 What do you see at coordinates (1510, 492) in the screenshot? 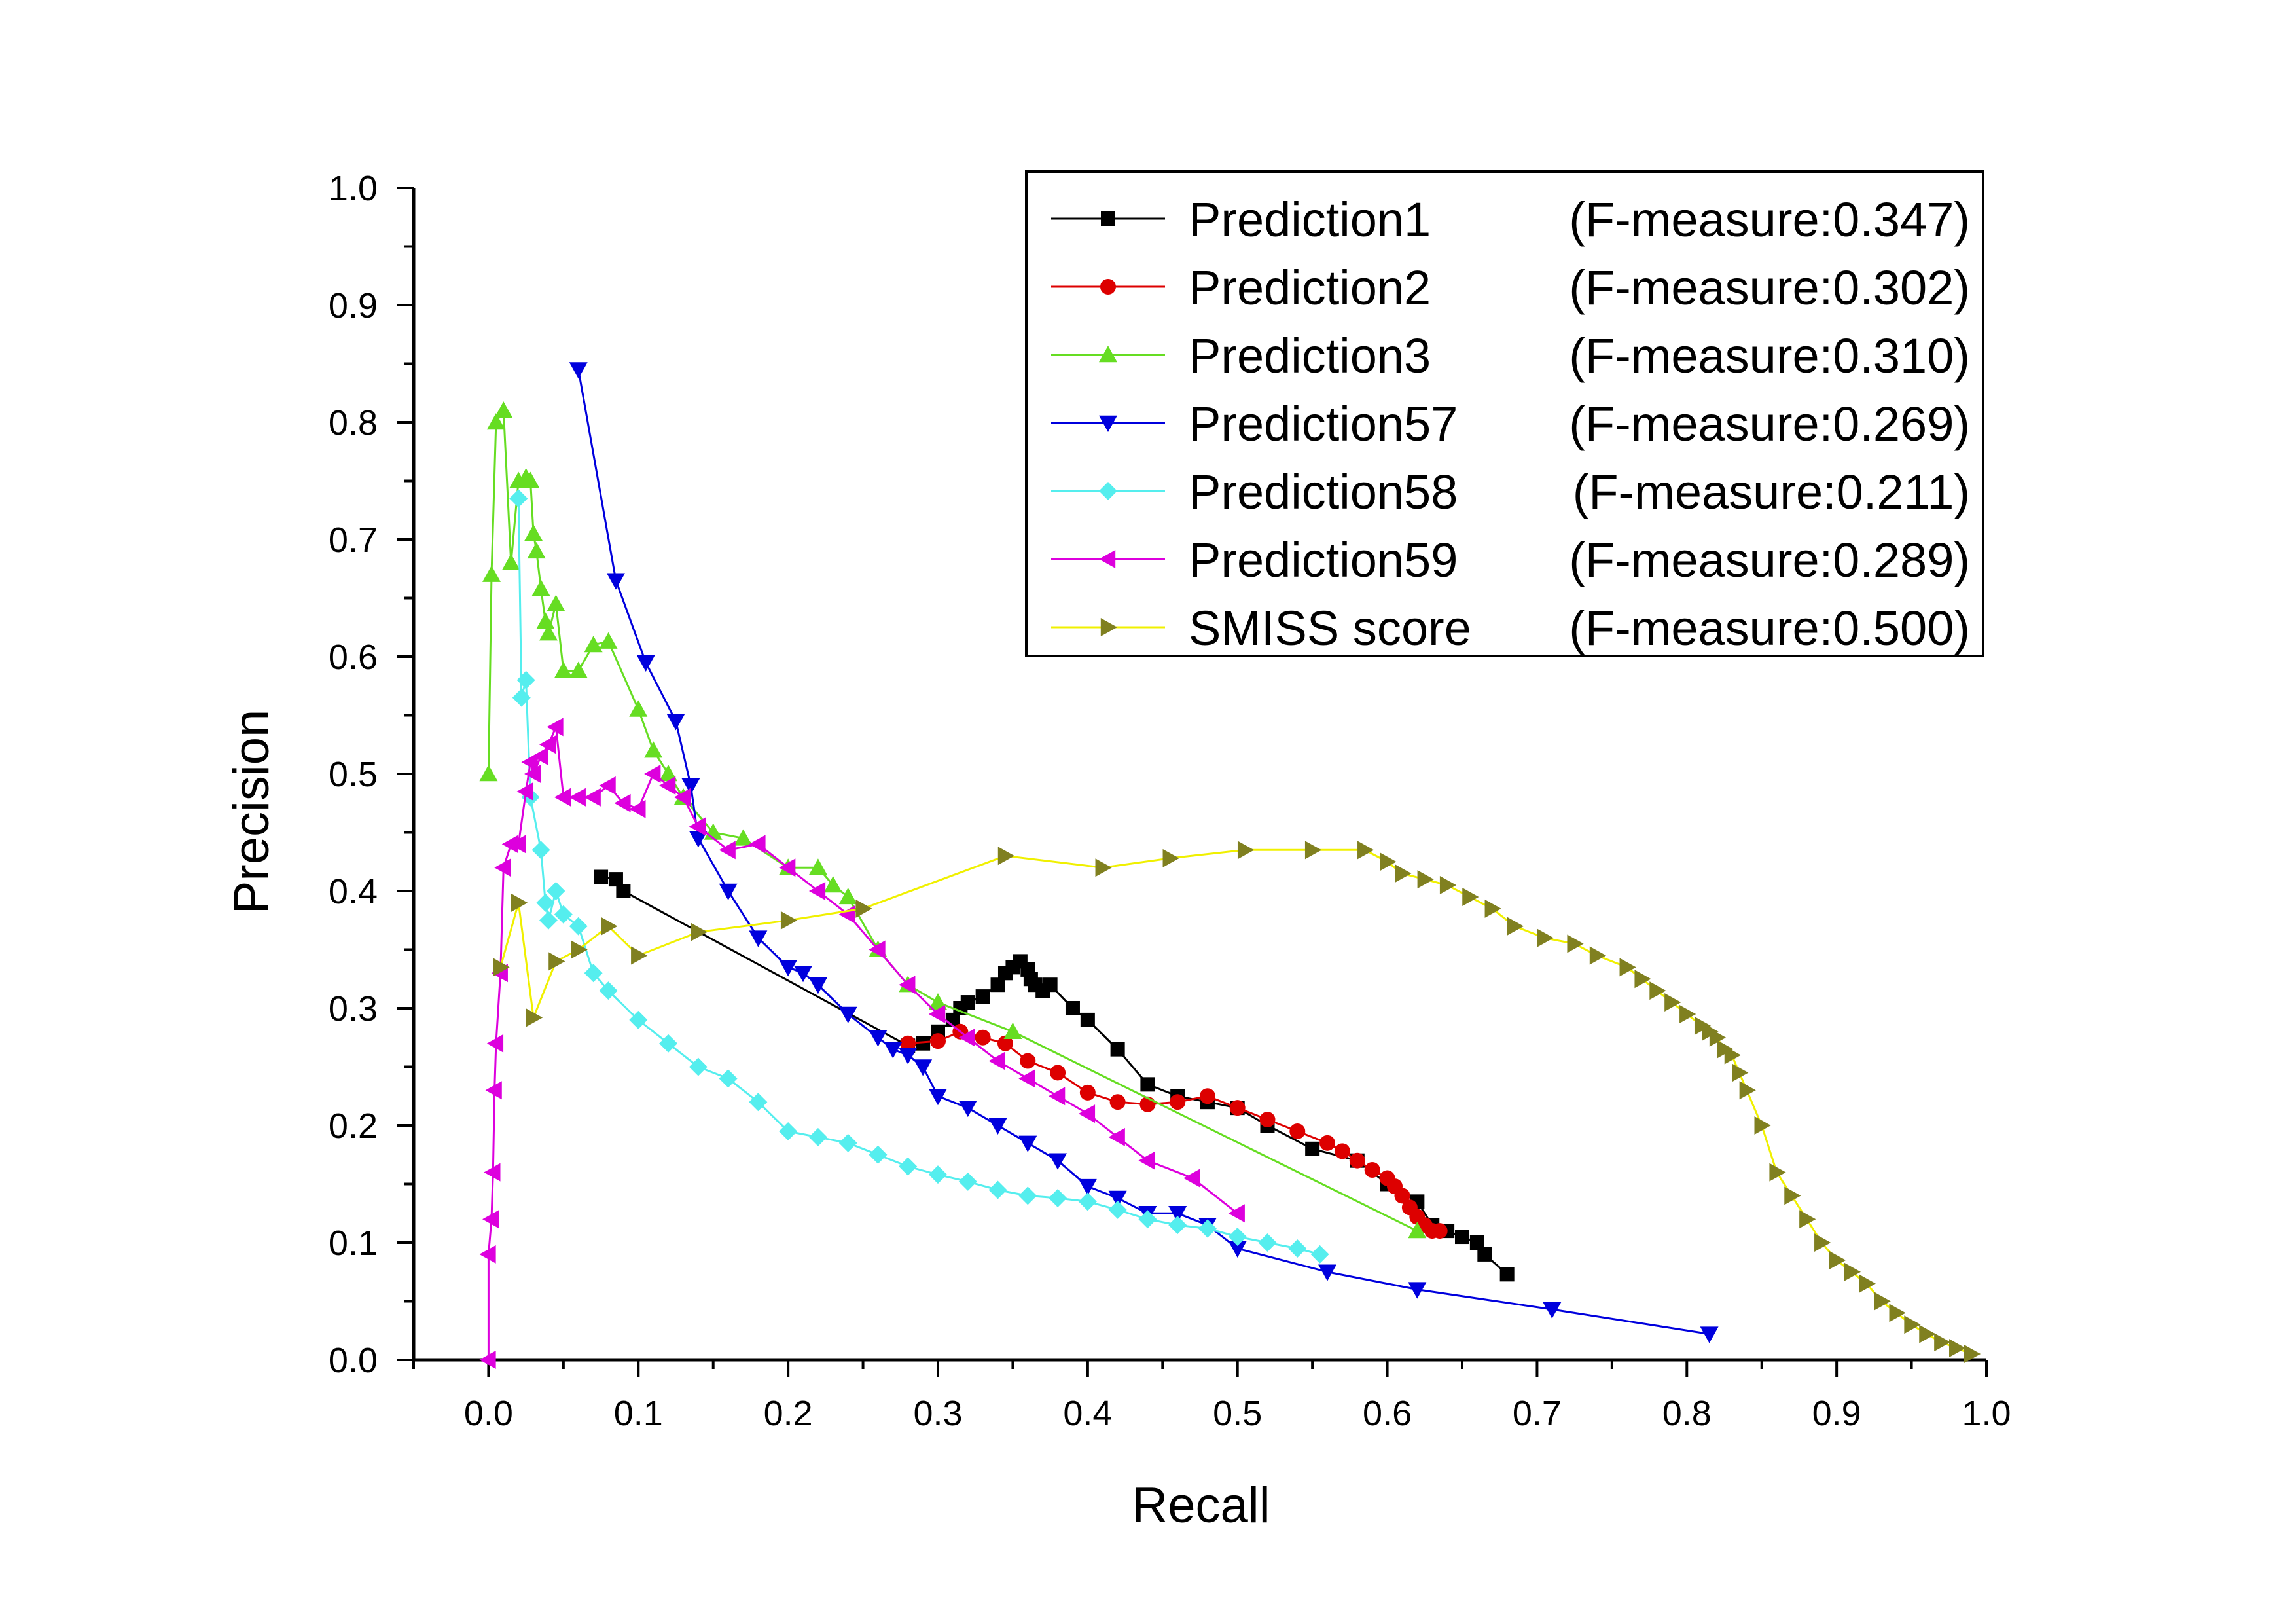
I see `legend-entry: Prediction58 (F-measure:0.211)` at bounding box center [1510, 492].